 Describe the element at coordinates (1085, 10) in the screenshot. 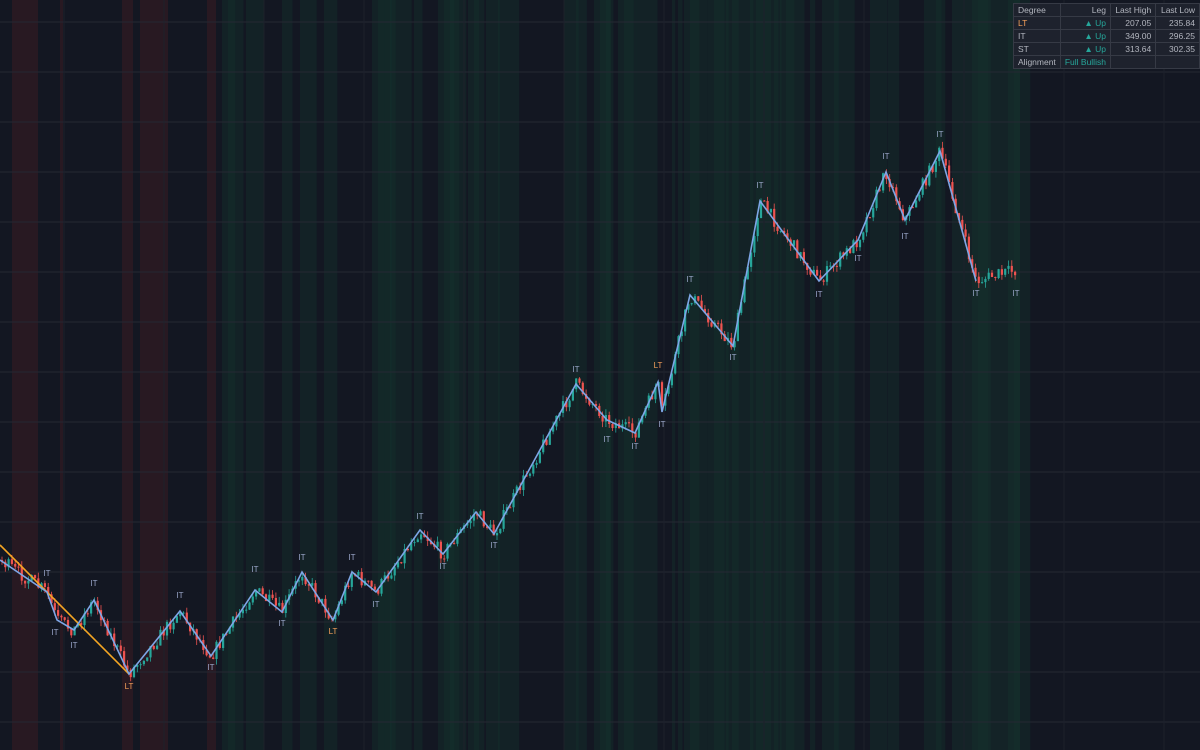

I see `table-cell: Leg` at that location.